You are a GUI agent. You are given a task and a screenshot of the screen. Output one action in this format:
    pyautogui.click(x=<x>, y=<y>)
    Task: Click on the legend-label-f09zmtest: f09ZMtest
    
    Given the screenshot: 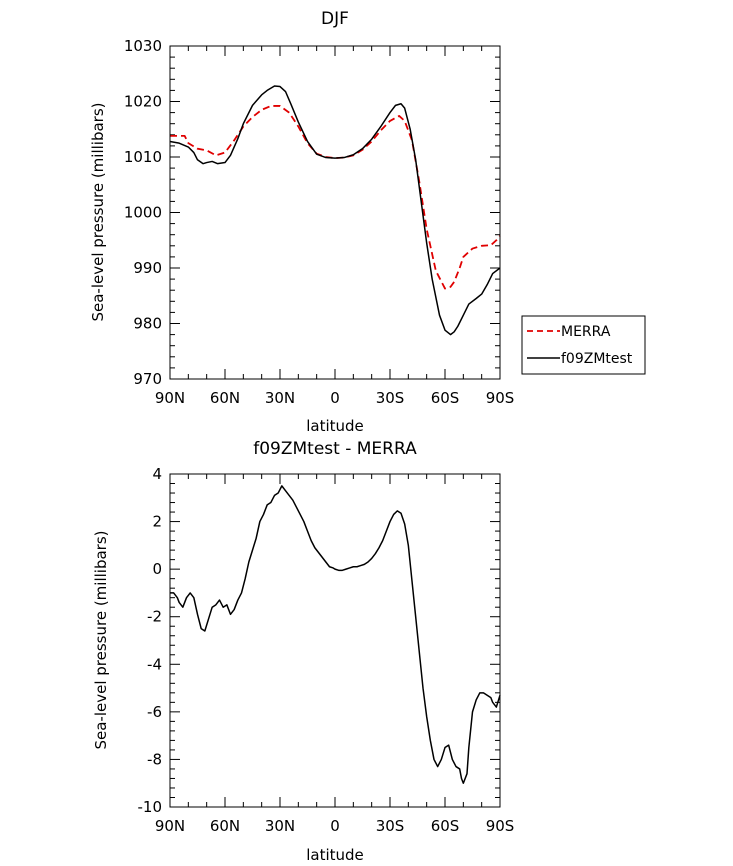 What is the action you would take?
    pyautogui.click(x=597, y=359)
    